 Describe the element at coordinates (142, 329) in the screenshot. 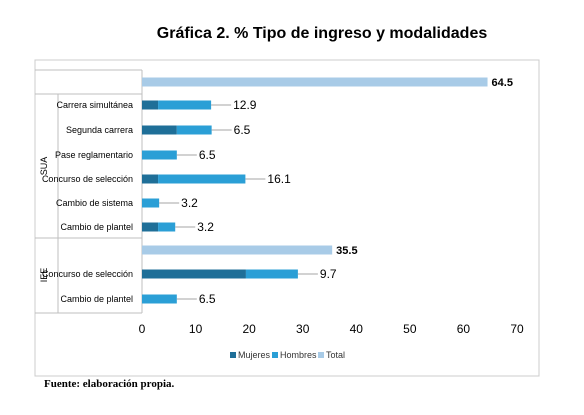

I see `x-tick-label: 0` at that location.